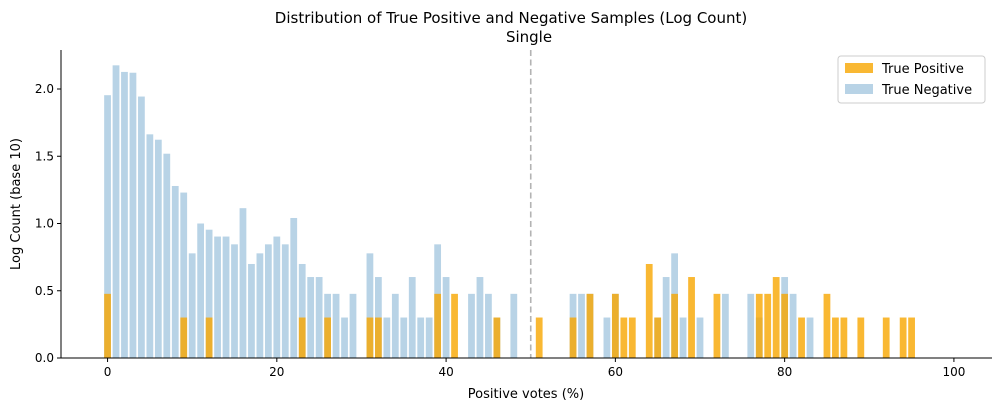 The width and height of the screenshot is (1001, 415). I want to click on legend-swatch-true-positive, so click(859, 68).